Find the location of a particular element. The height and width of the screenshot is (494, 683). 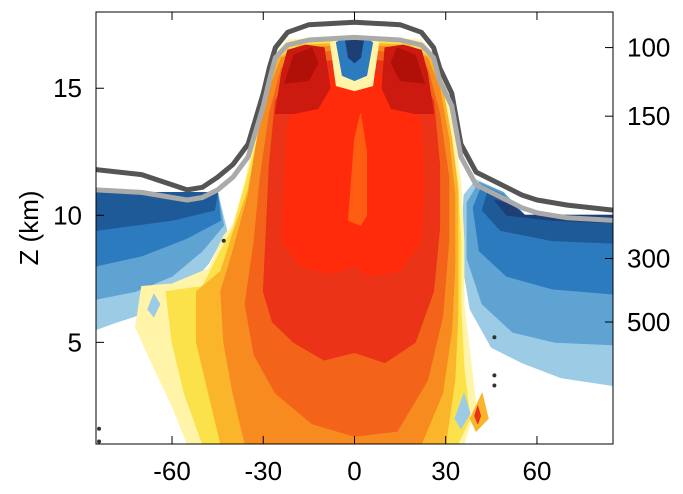

y-tick-label: 10 is located at coordinates (67, 215).